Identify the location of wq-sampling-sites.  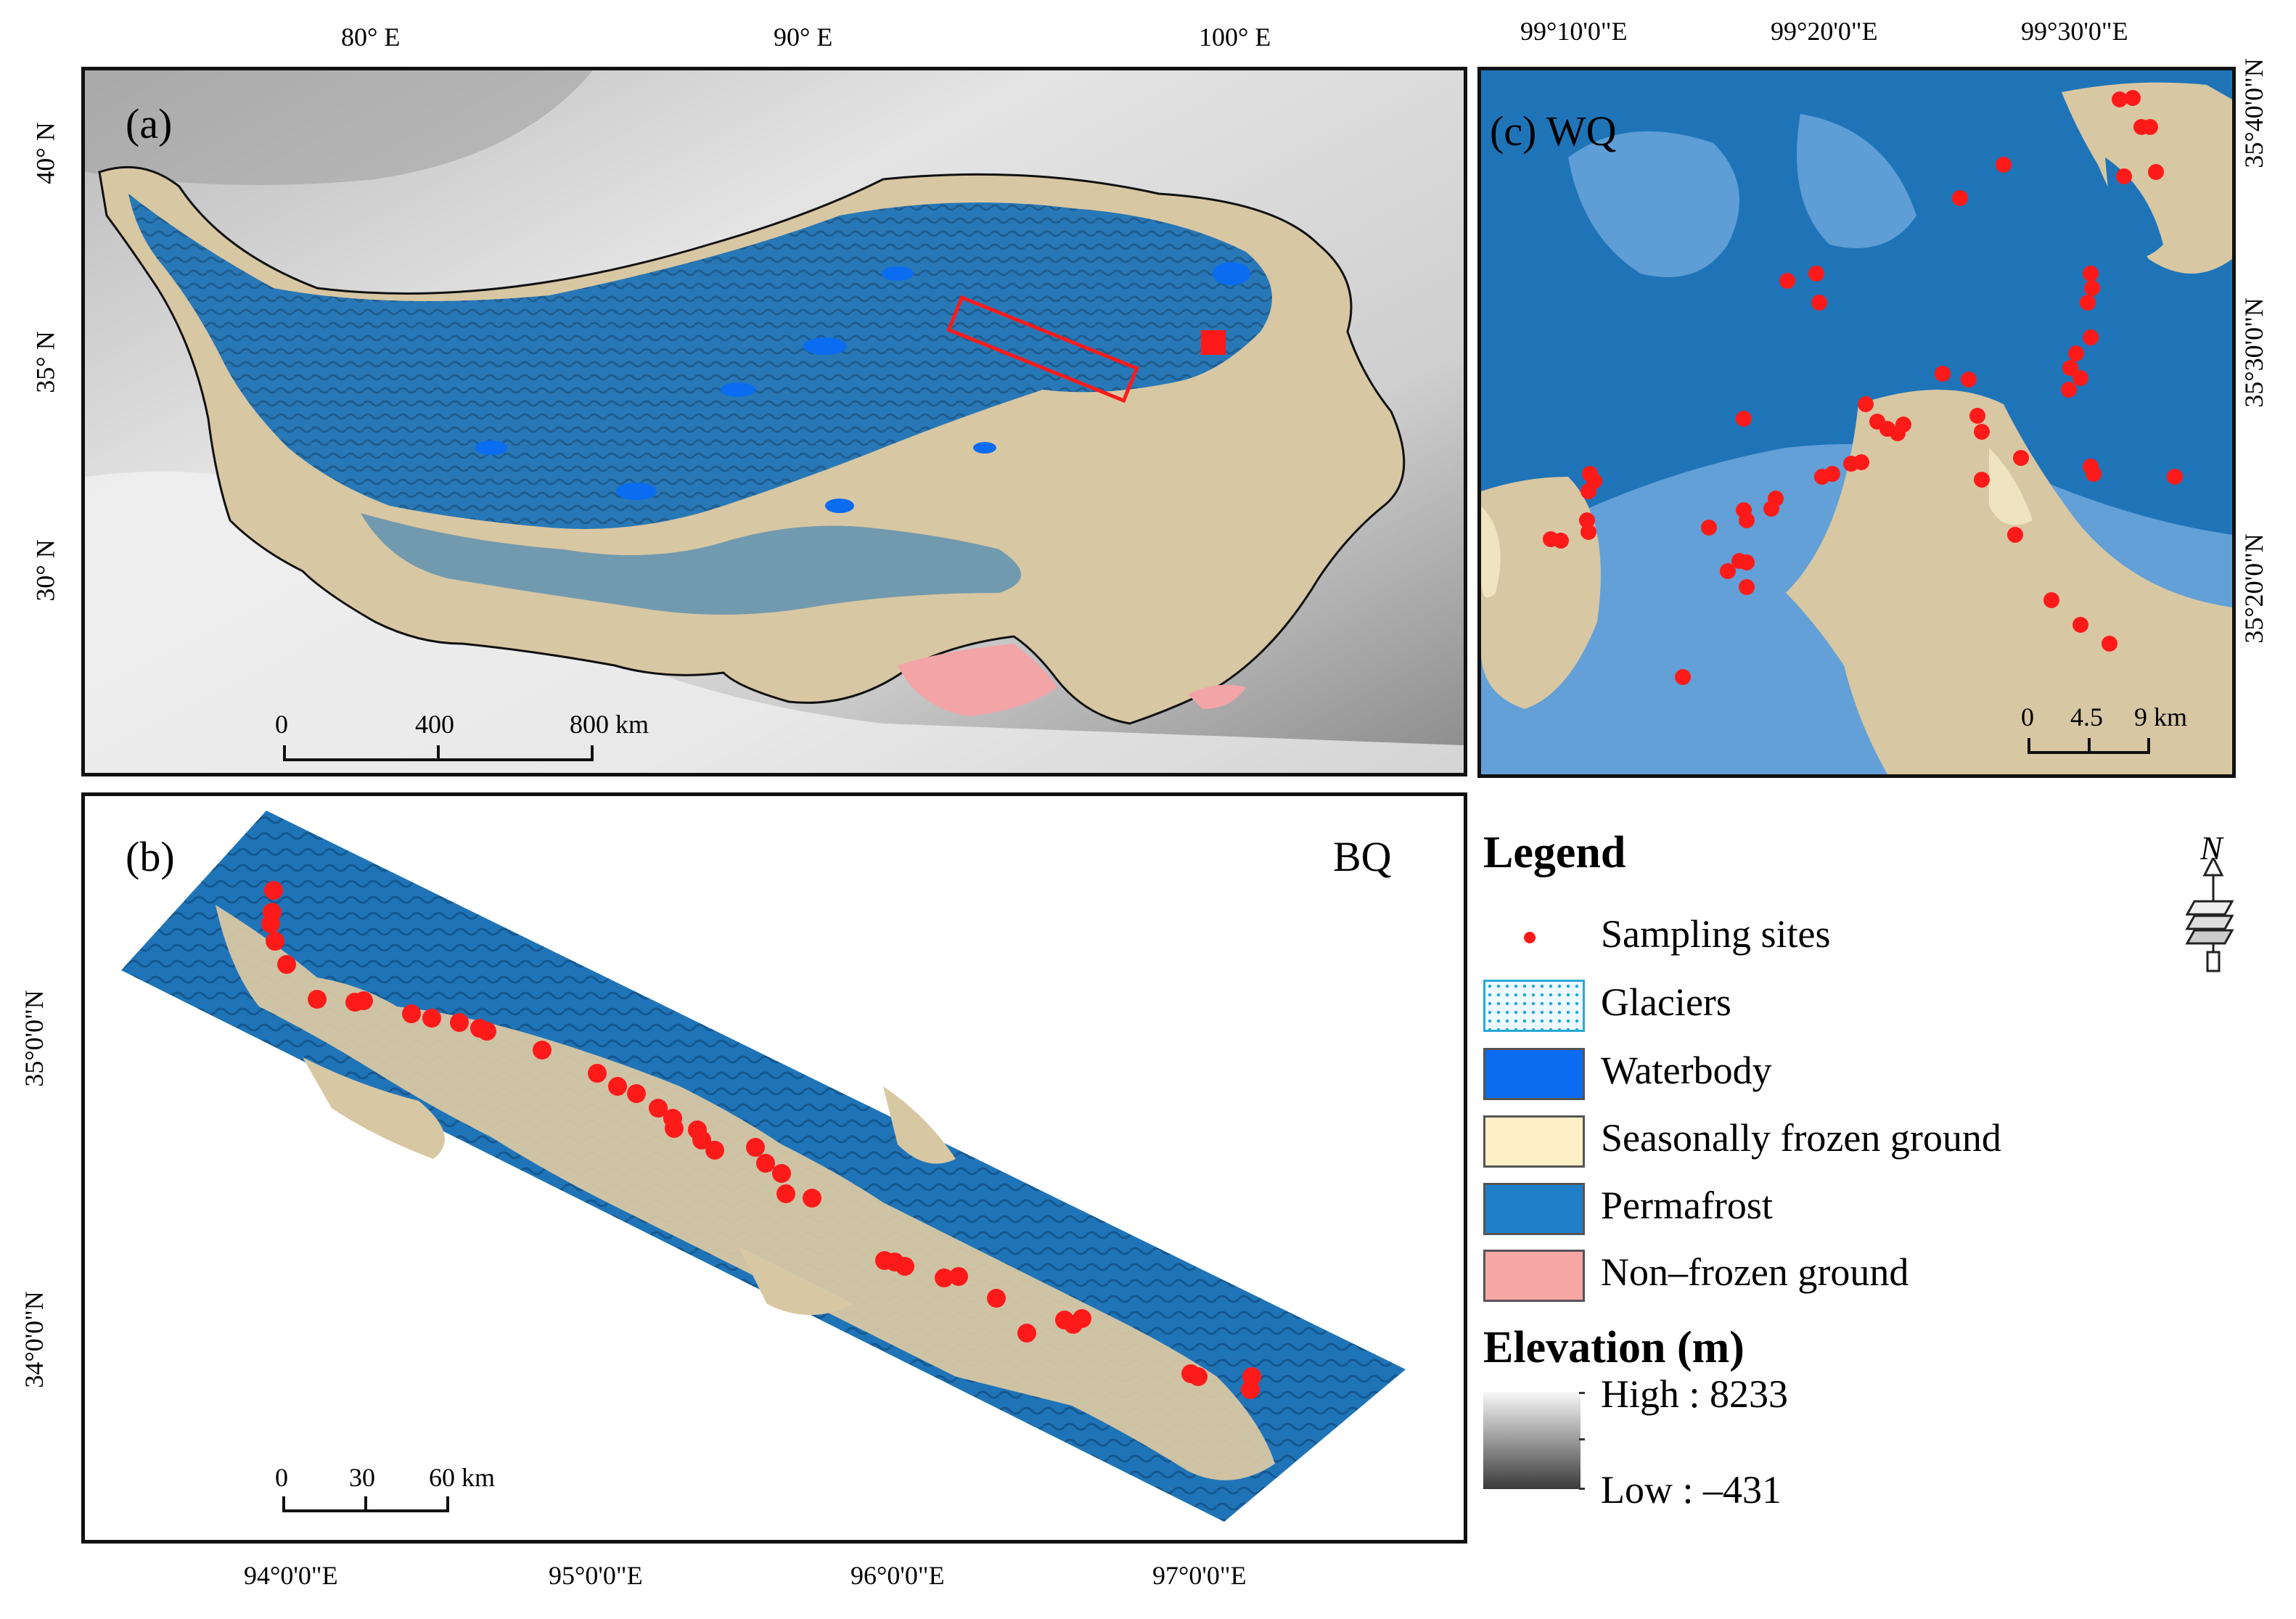
(1863, 387).